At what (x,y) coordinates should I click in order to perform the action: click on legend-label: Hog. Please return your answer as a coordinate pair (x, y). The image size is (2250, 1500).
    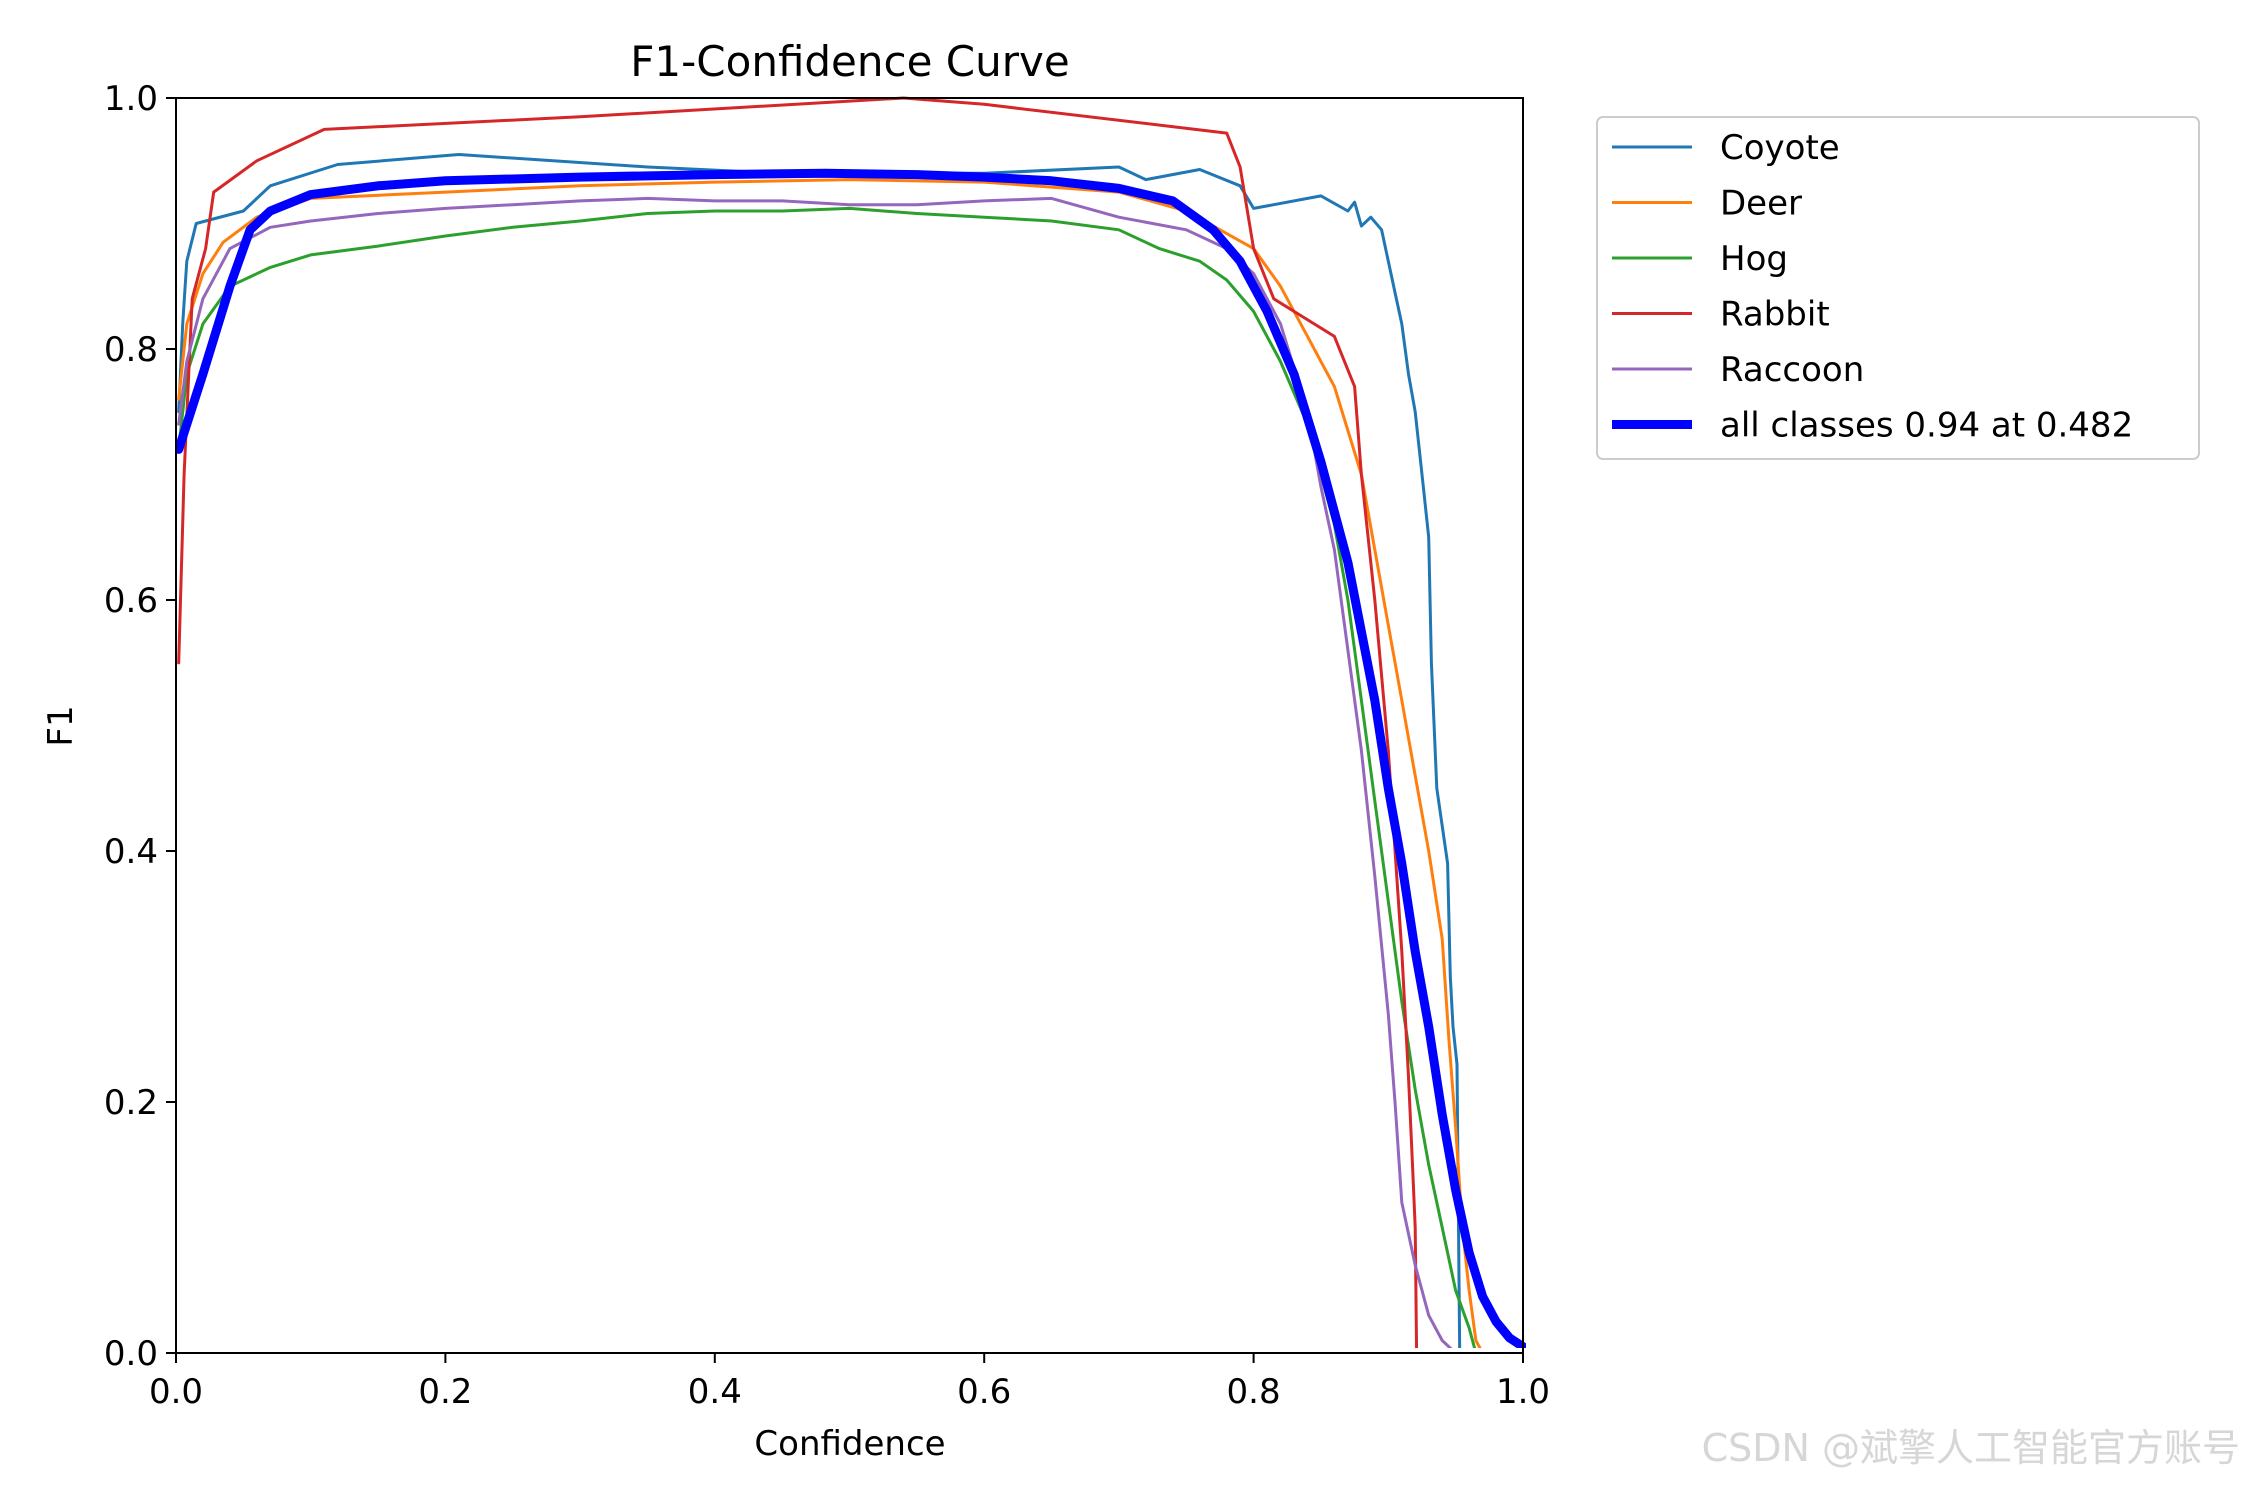
    Looking at the image, I should click on (1754, 259).